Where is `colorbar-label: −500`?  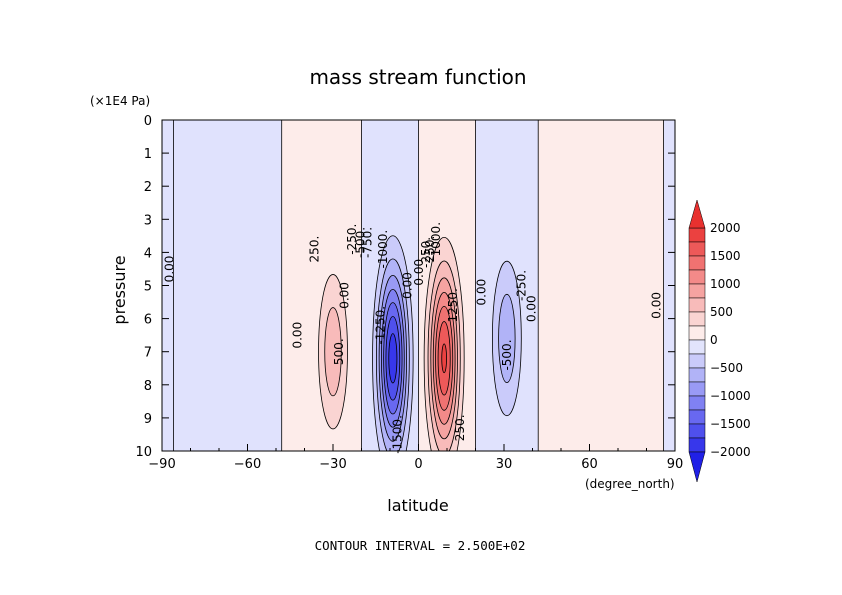 colorbar-label: −500 is located at coordinates (726, 368).